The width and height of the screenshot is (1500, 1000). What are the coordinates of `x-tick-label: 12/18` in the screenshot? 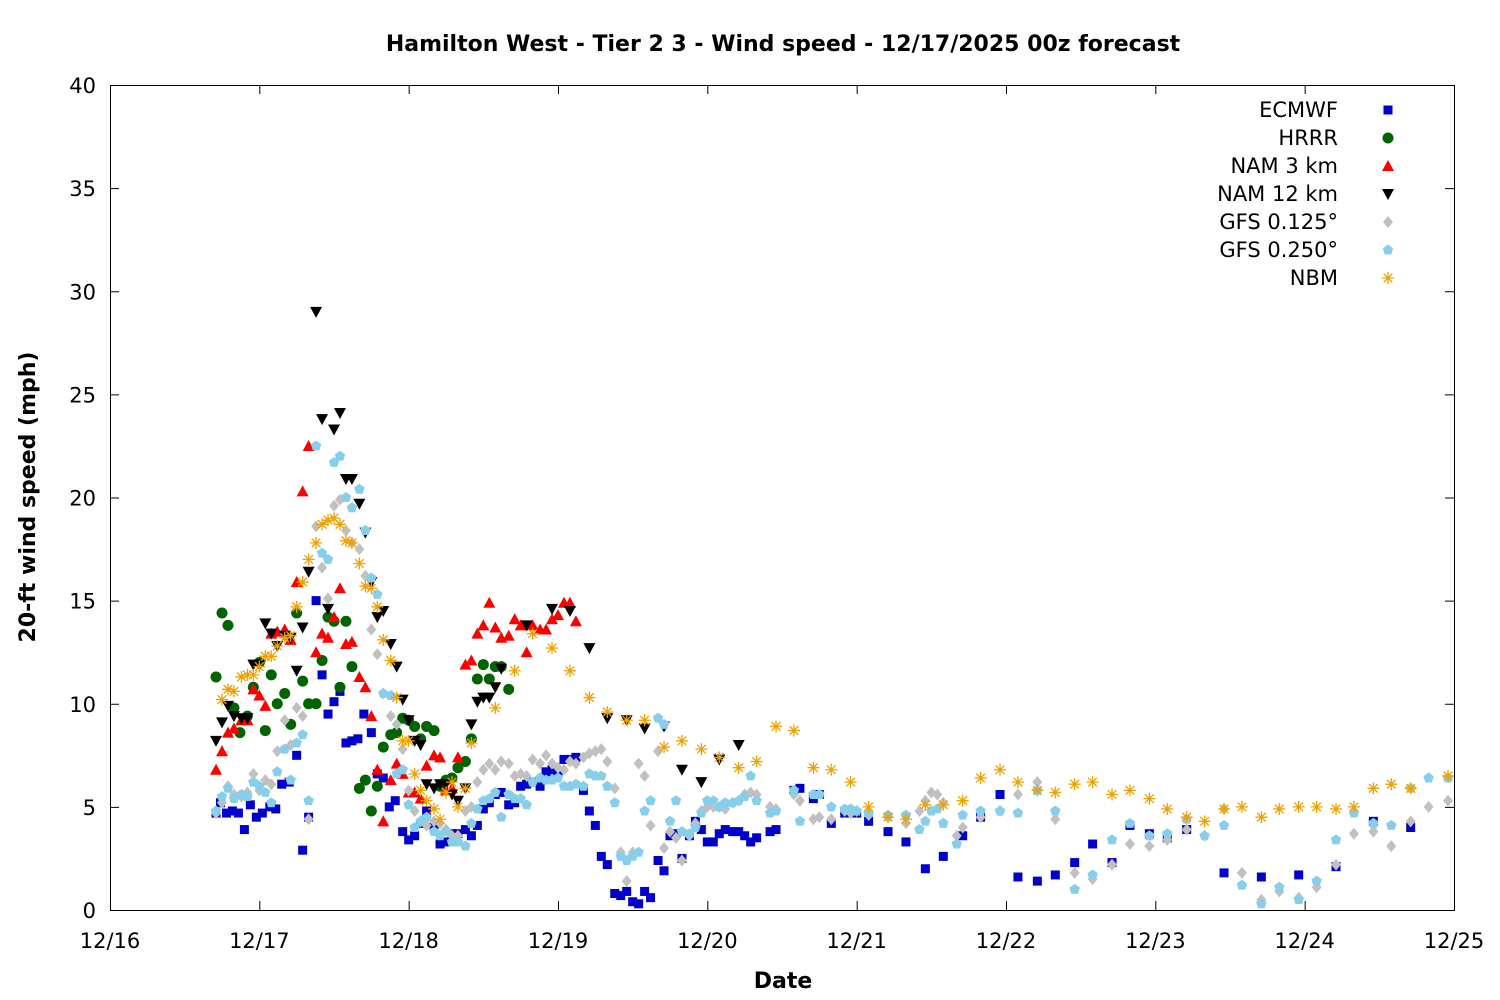 It's located at (408, 941).